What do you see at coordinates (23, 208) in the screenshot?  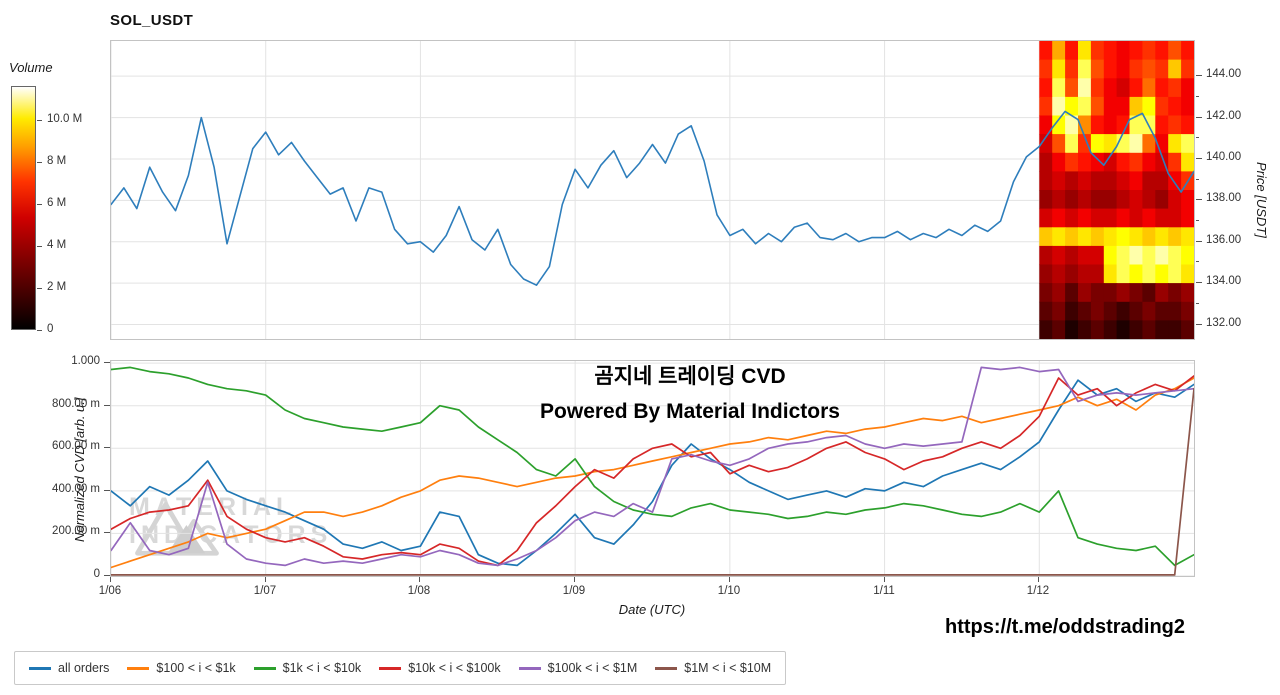 I see `volume-colorbar` at bounding box center [23, 208].